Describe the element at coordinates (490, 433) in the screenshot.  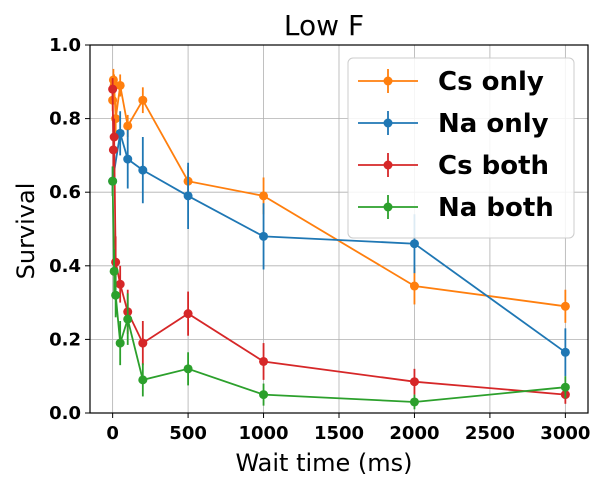
I see `x-tick-label: 2500` at that location.